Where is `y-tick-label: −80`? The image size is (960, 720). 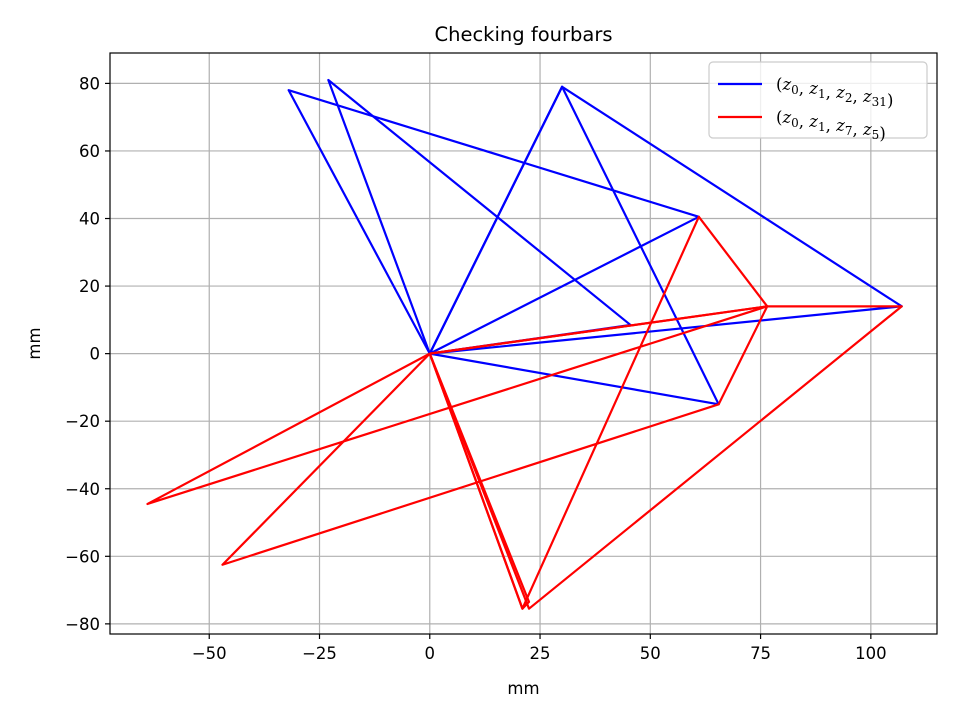 y-tick-label: −80 is located at coordinates (82, 624).